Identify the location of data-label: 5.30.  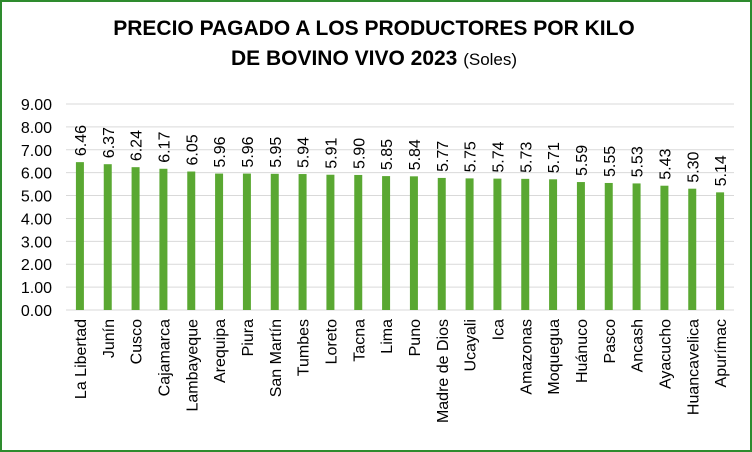
(693, 166).